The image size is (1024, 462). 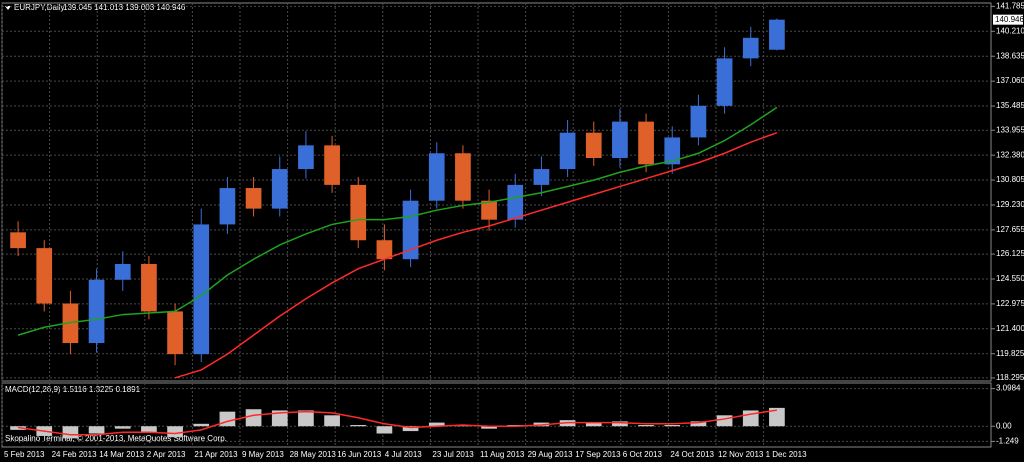 I want to click on menu-arrow, so click(x=8, y=8).